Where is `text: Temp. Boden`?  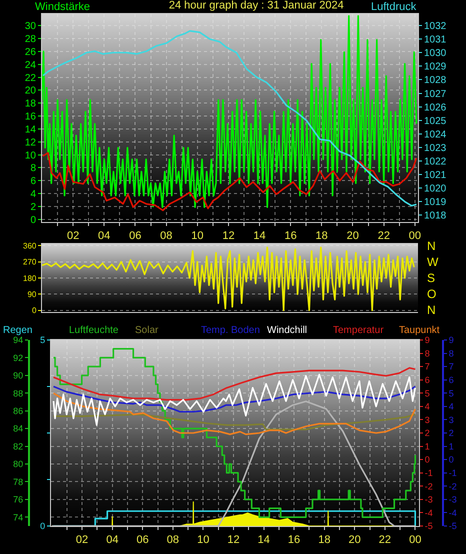 text: Temp. Boden is located at coordinates (230, 330).